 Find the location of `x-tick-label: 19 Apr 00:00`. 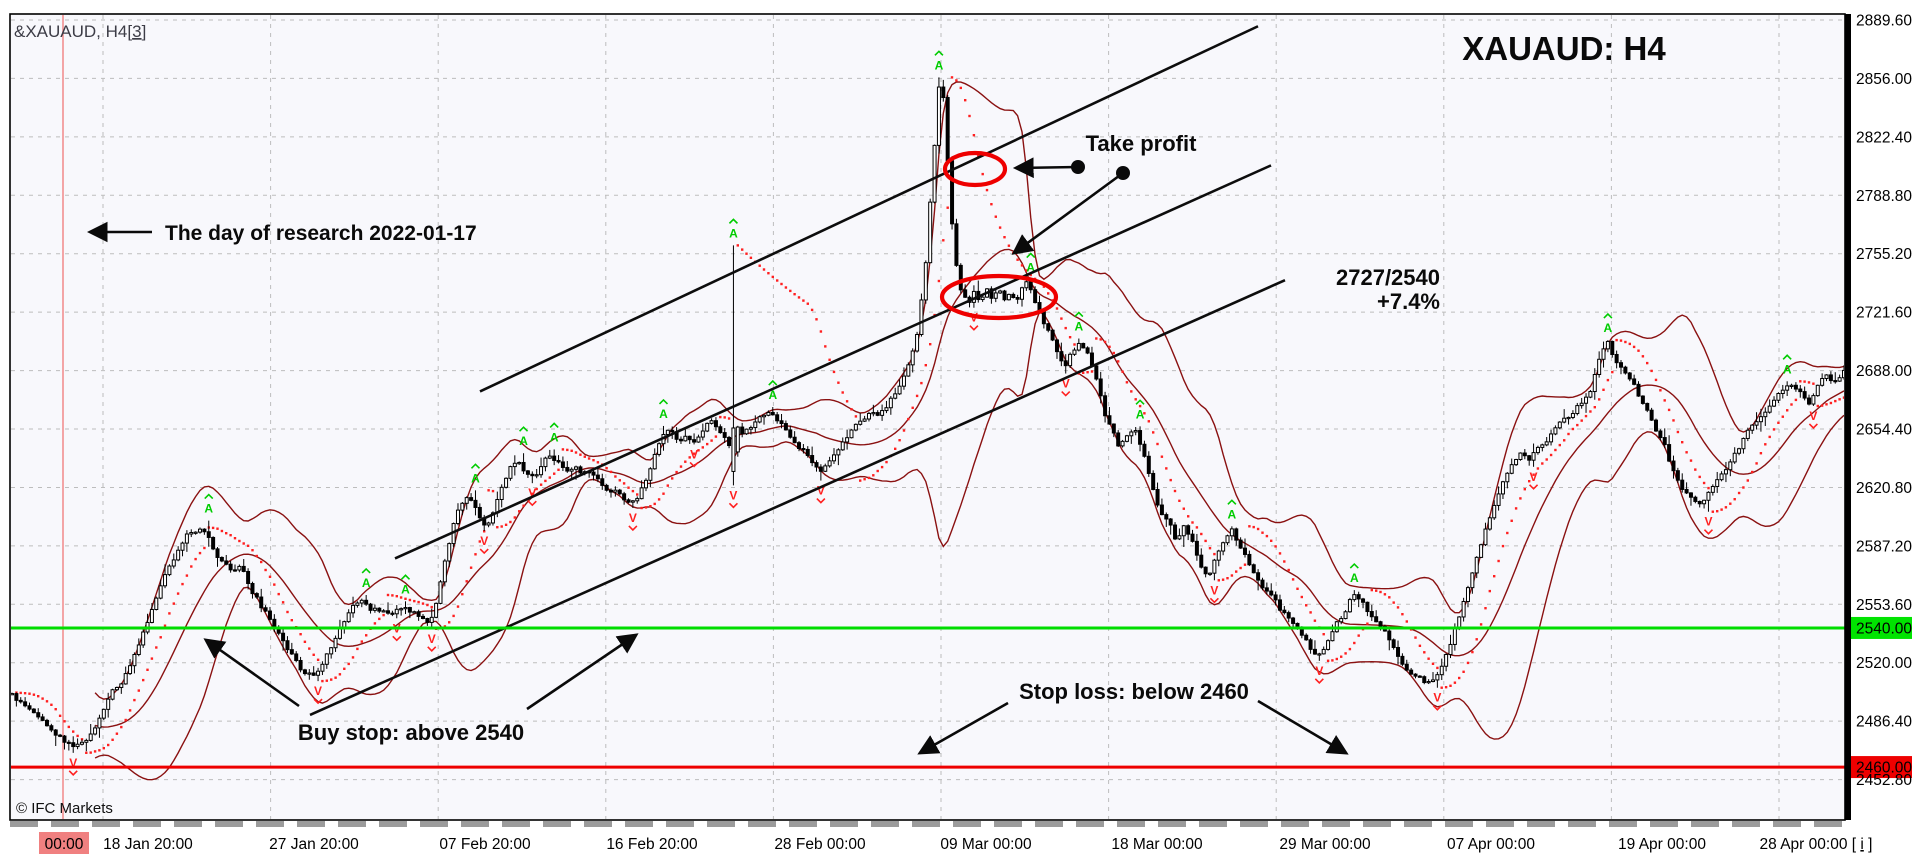

x-tick-label: 19 Apr 00:00 is located at coordinates (1662, 844).